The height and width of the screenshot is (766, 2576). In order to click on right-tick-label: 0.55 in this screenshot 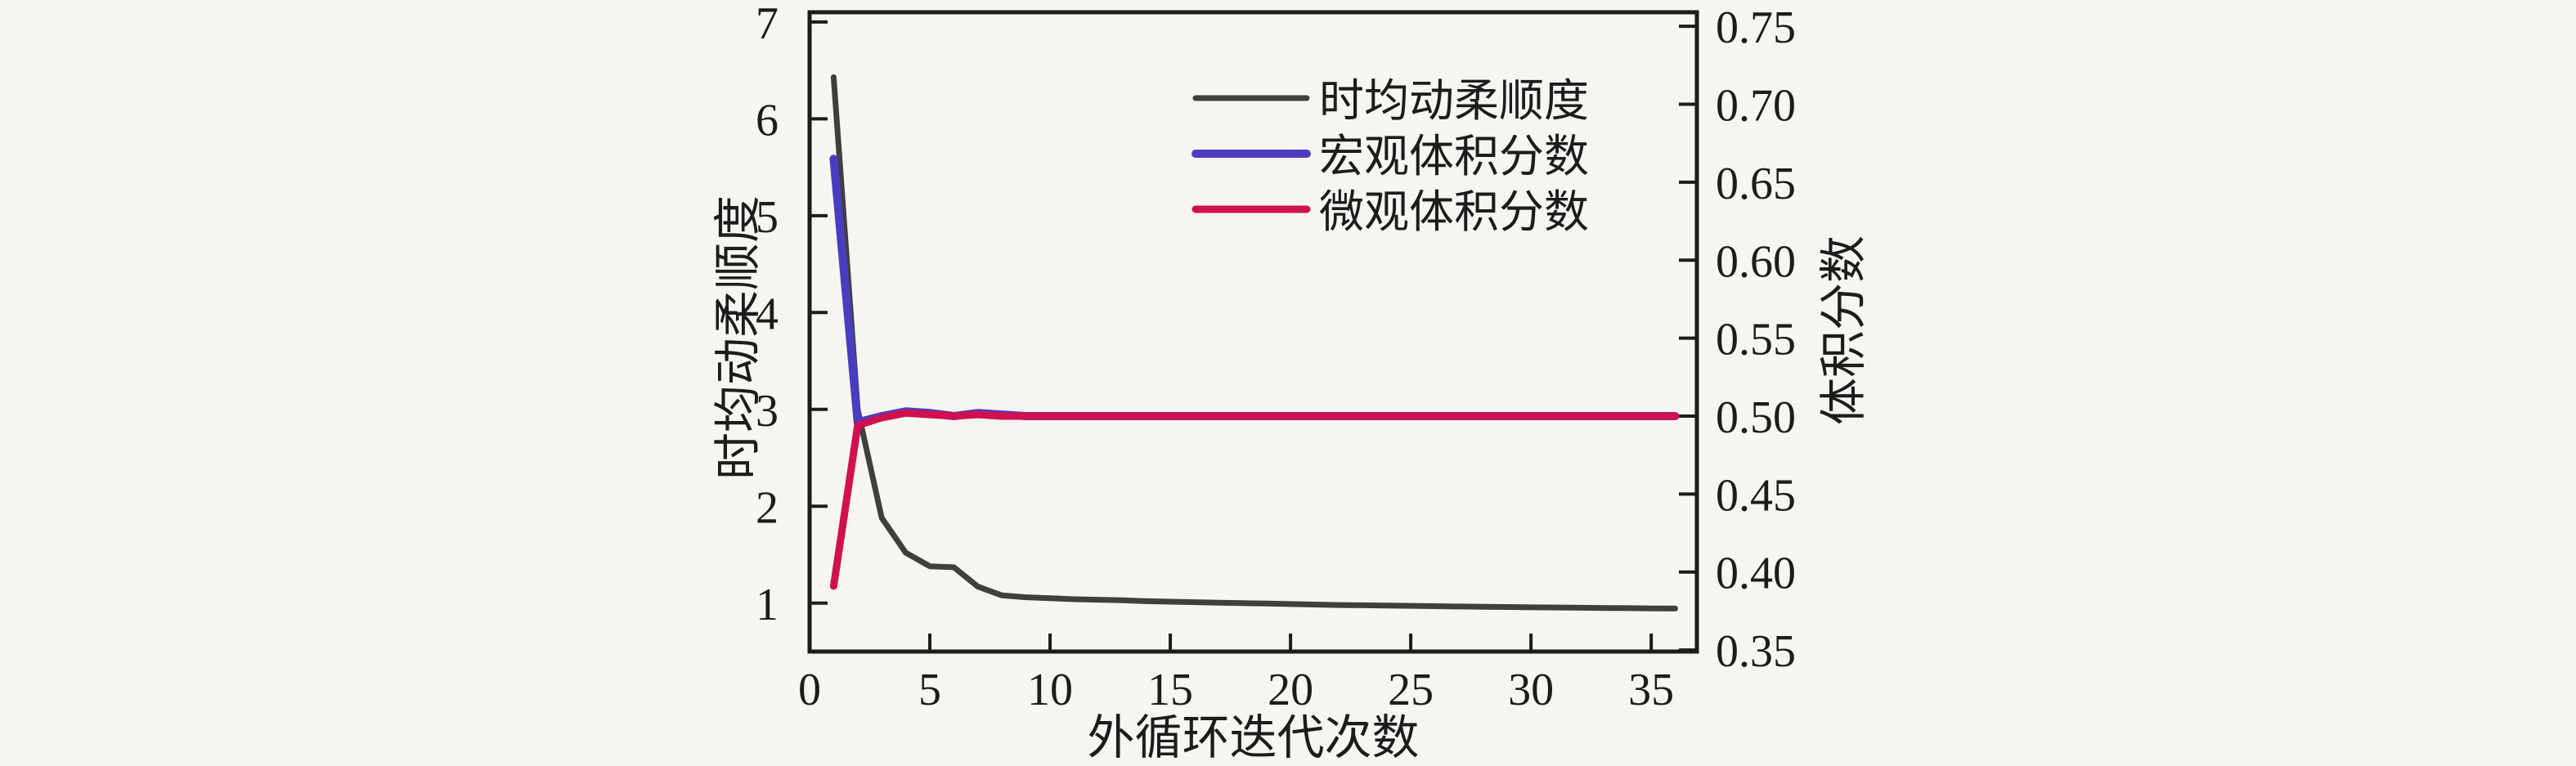, I will do `click(1756, 340)`.